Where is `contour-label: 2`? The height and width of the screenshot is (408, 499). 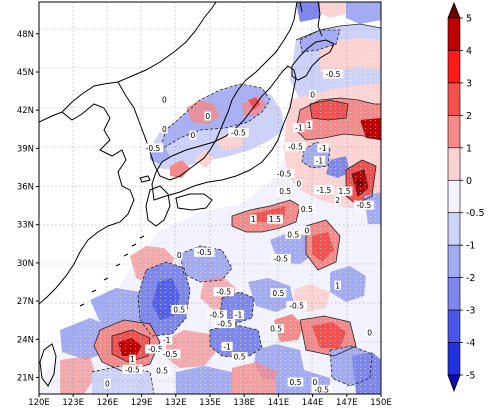 contour-label: 2 is located at coordinates (337, 200).